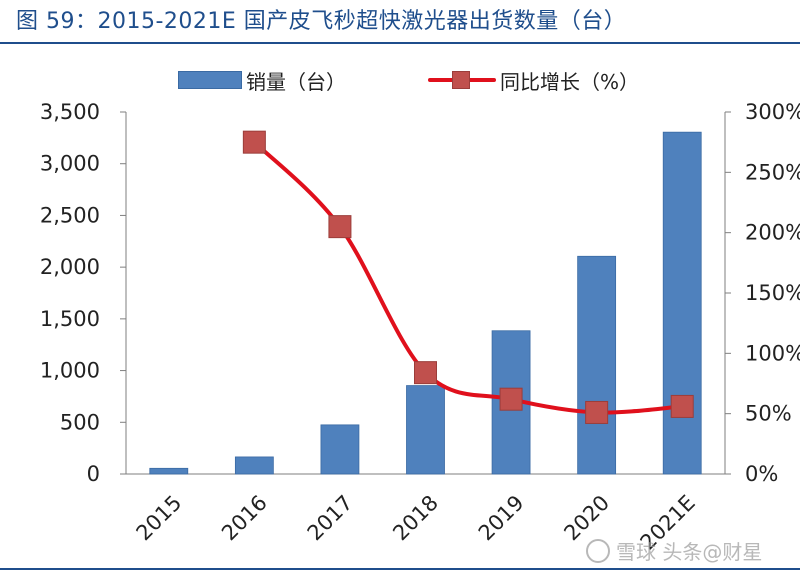  Describe the element at coordinates (80, 422) in the screenshot. I see `left-tick-label: 500` at that location.